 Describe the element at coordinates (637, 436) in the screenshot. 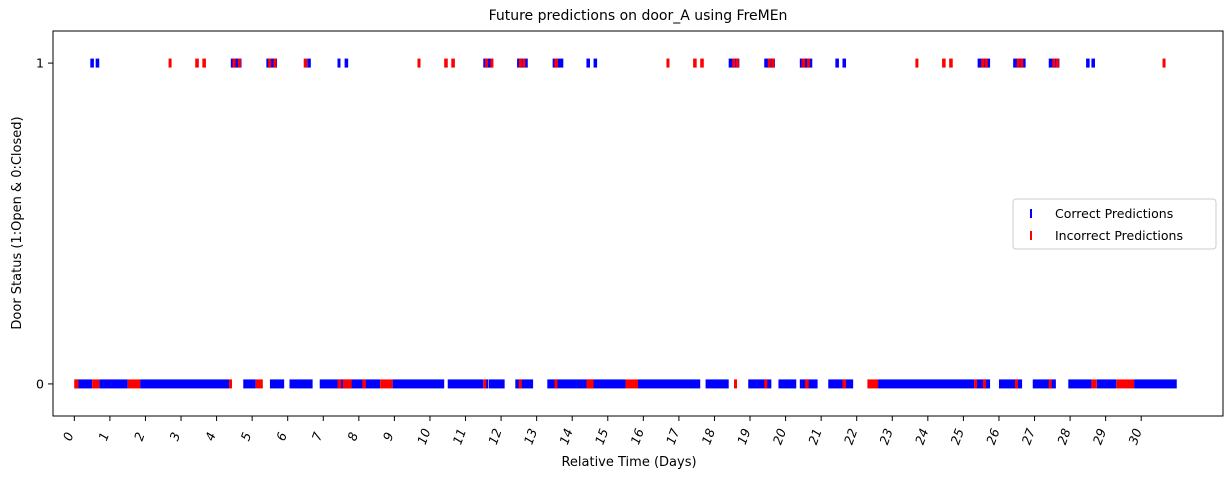

I see `x-tick-label: 16` at that location.